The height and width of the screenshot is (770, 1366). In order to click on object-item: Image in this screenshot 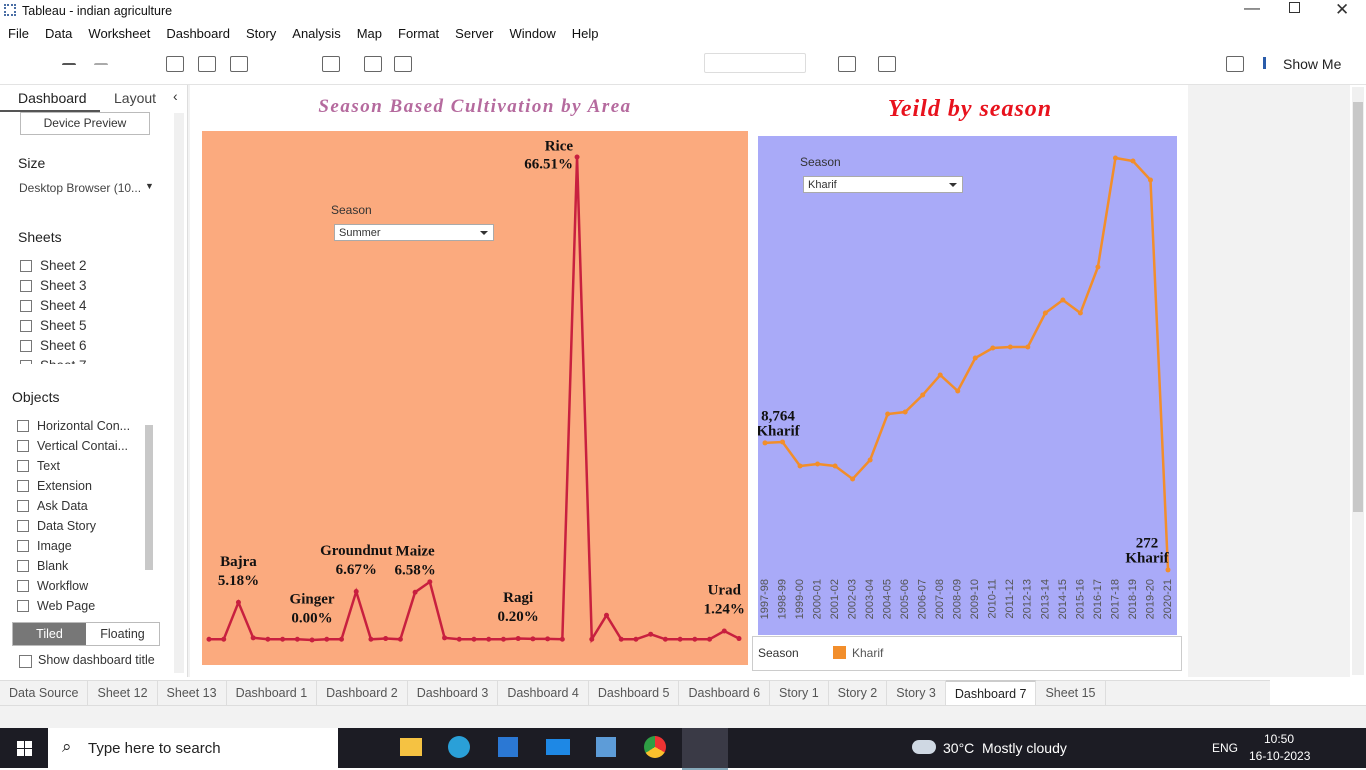, I will do `click(79, 546)`.